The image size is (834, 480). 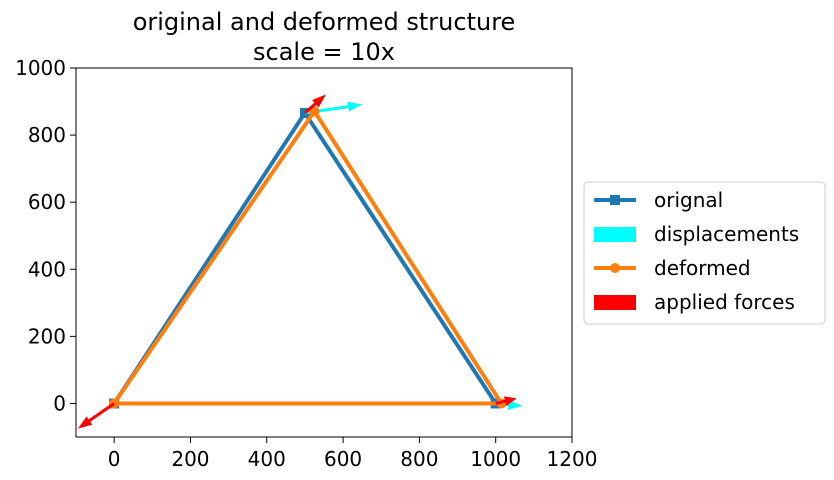 I want to click on y-tick-label: 200, so click(x=47, y=336).